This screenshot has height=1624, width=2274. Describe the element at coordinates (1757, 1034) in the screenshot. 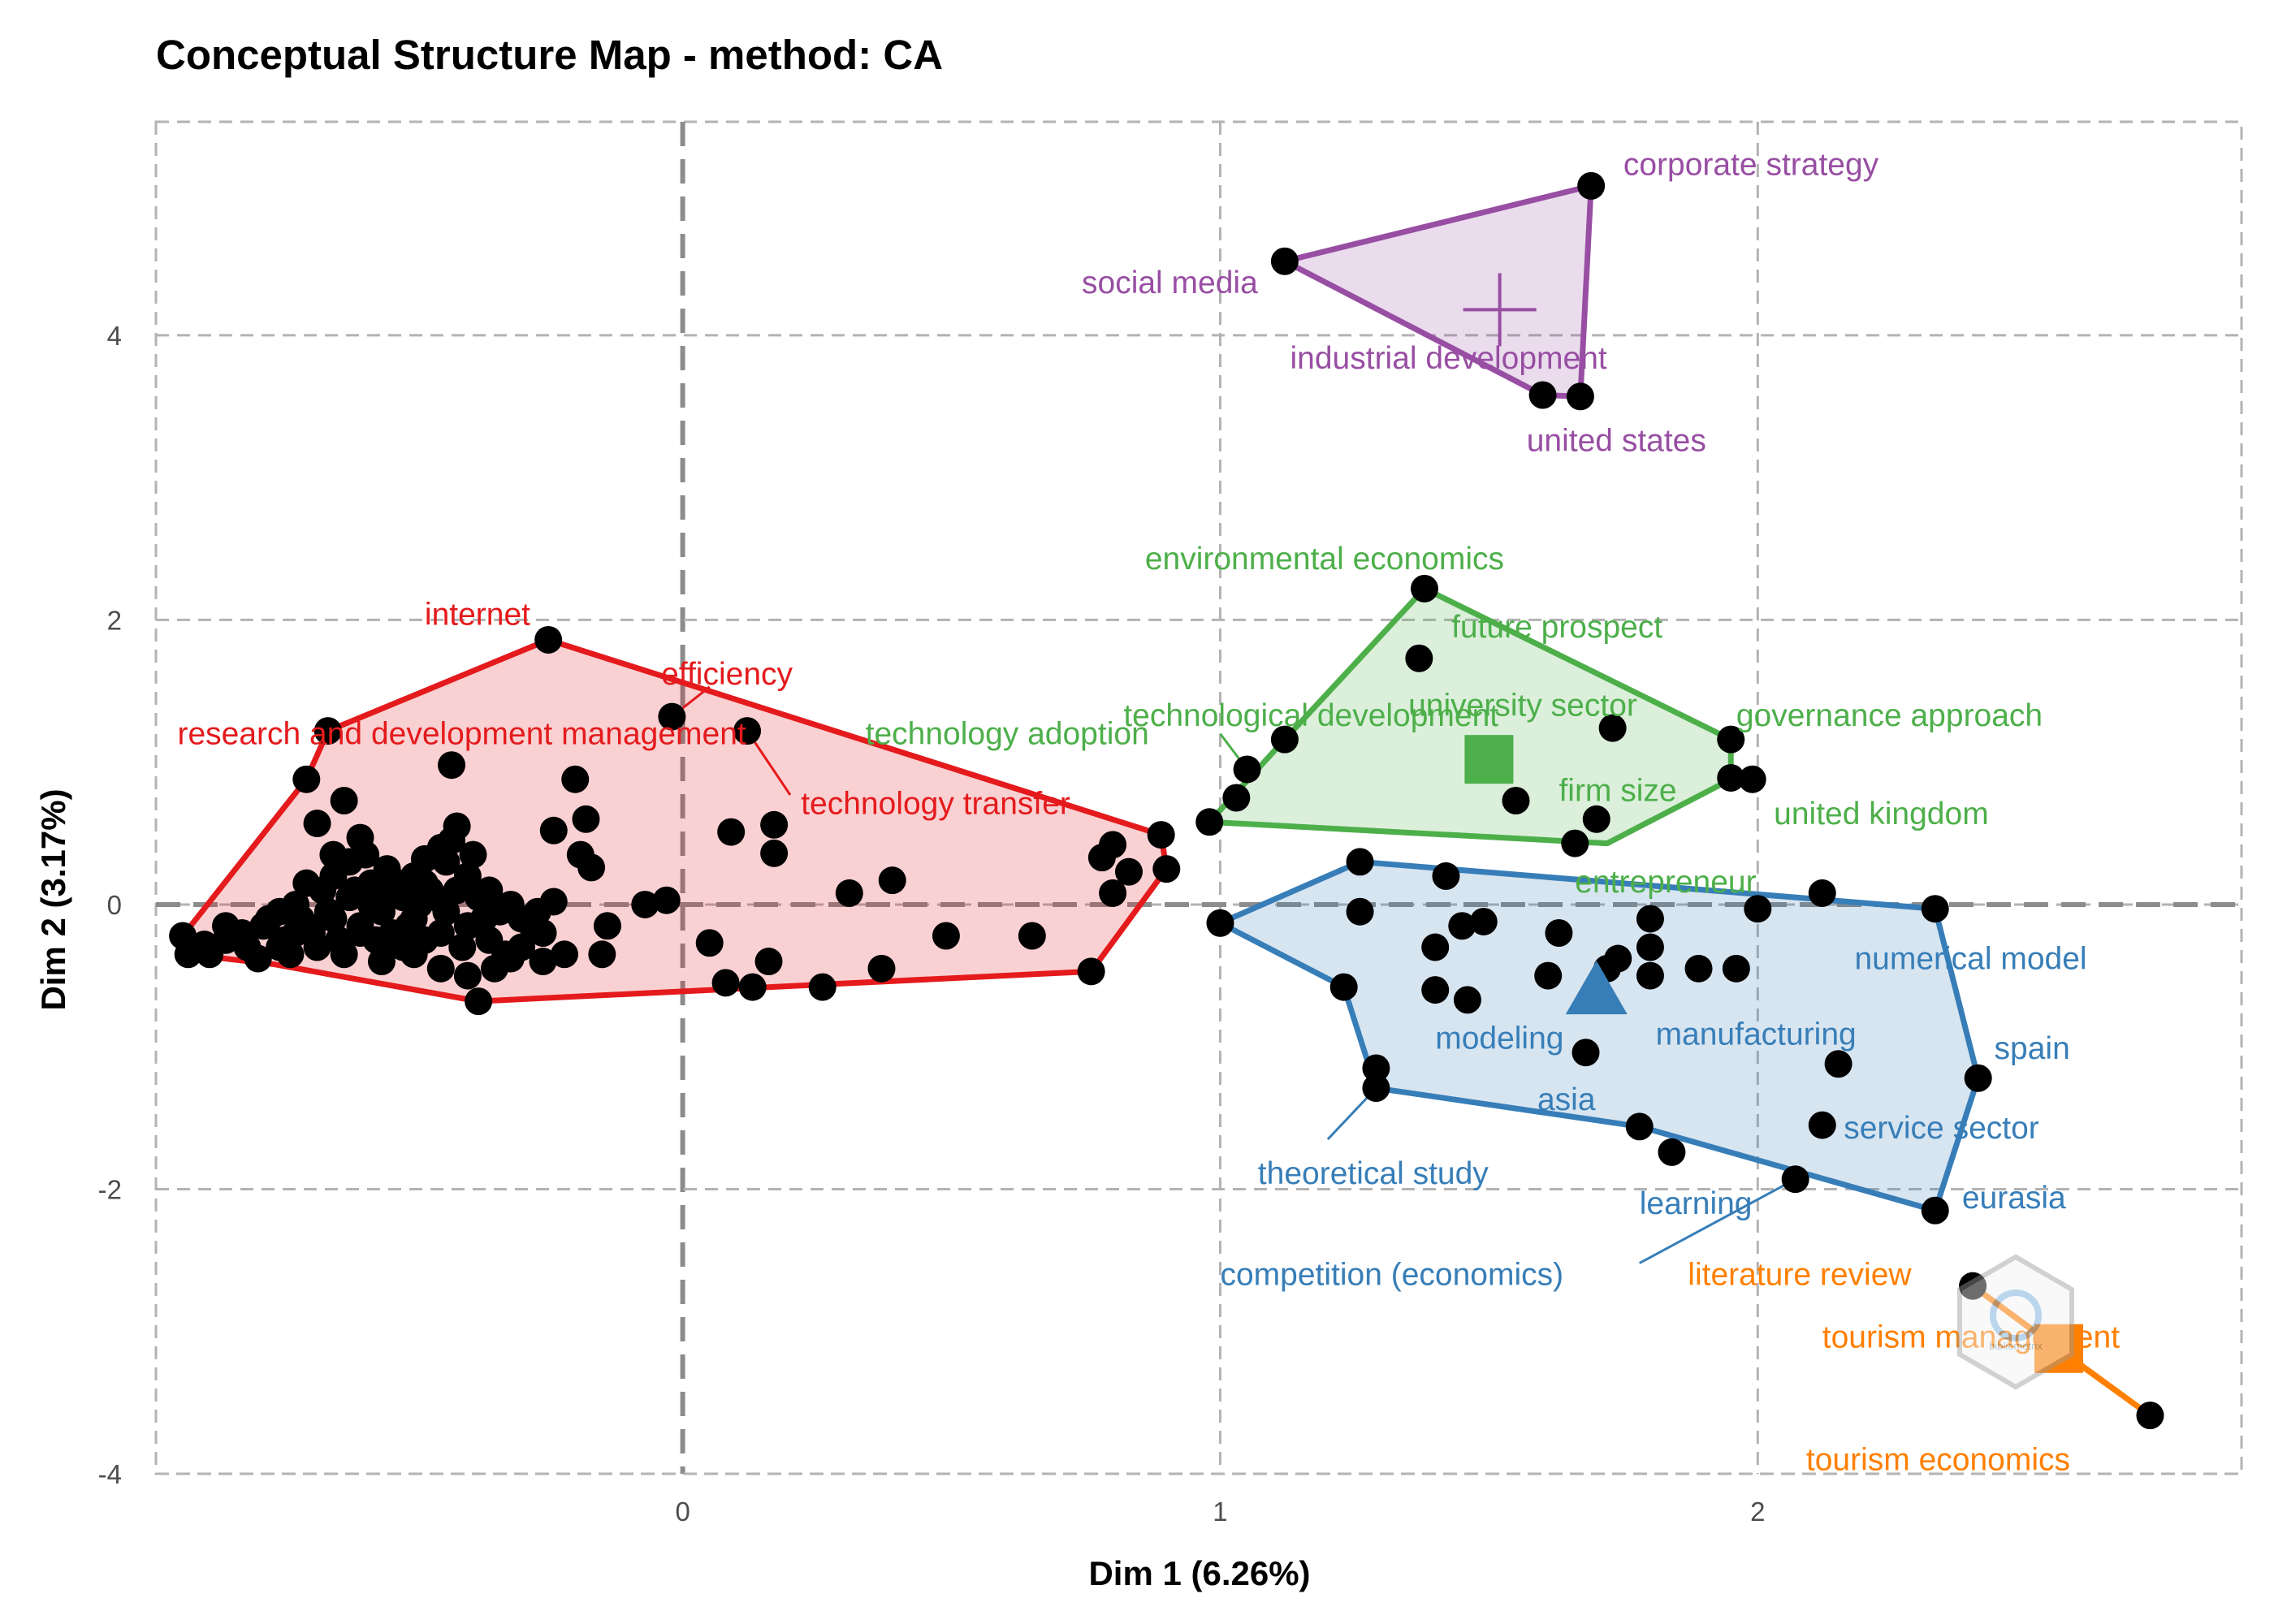

I see `point-label: manufacturing` at that location.